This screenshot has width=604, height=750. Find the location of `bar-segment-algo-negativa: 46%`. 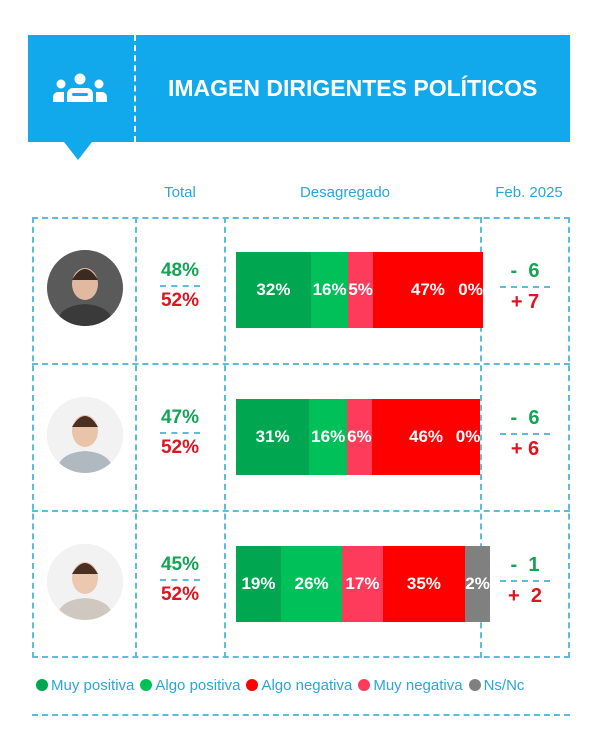

bar-segment-algo-negativa: 46% is located at coordinates (426, 437).